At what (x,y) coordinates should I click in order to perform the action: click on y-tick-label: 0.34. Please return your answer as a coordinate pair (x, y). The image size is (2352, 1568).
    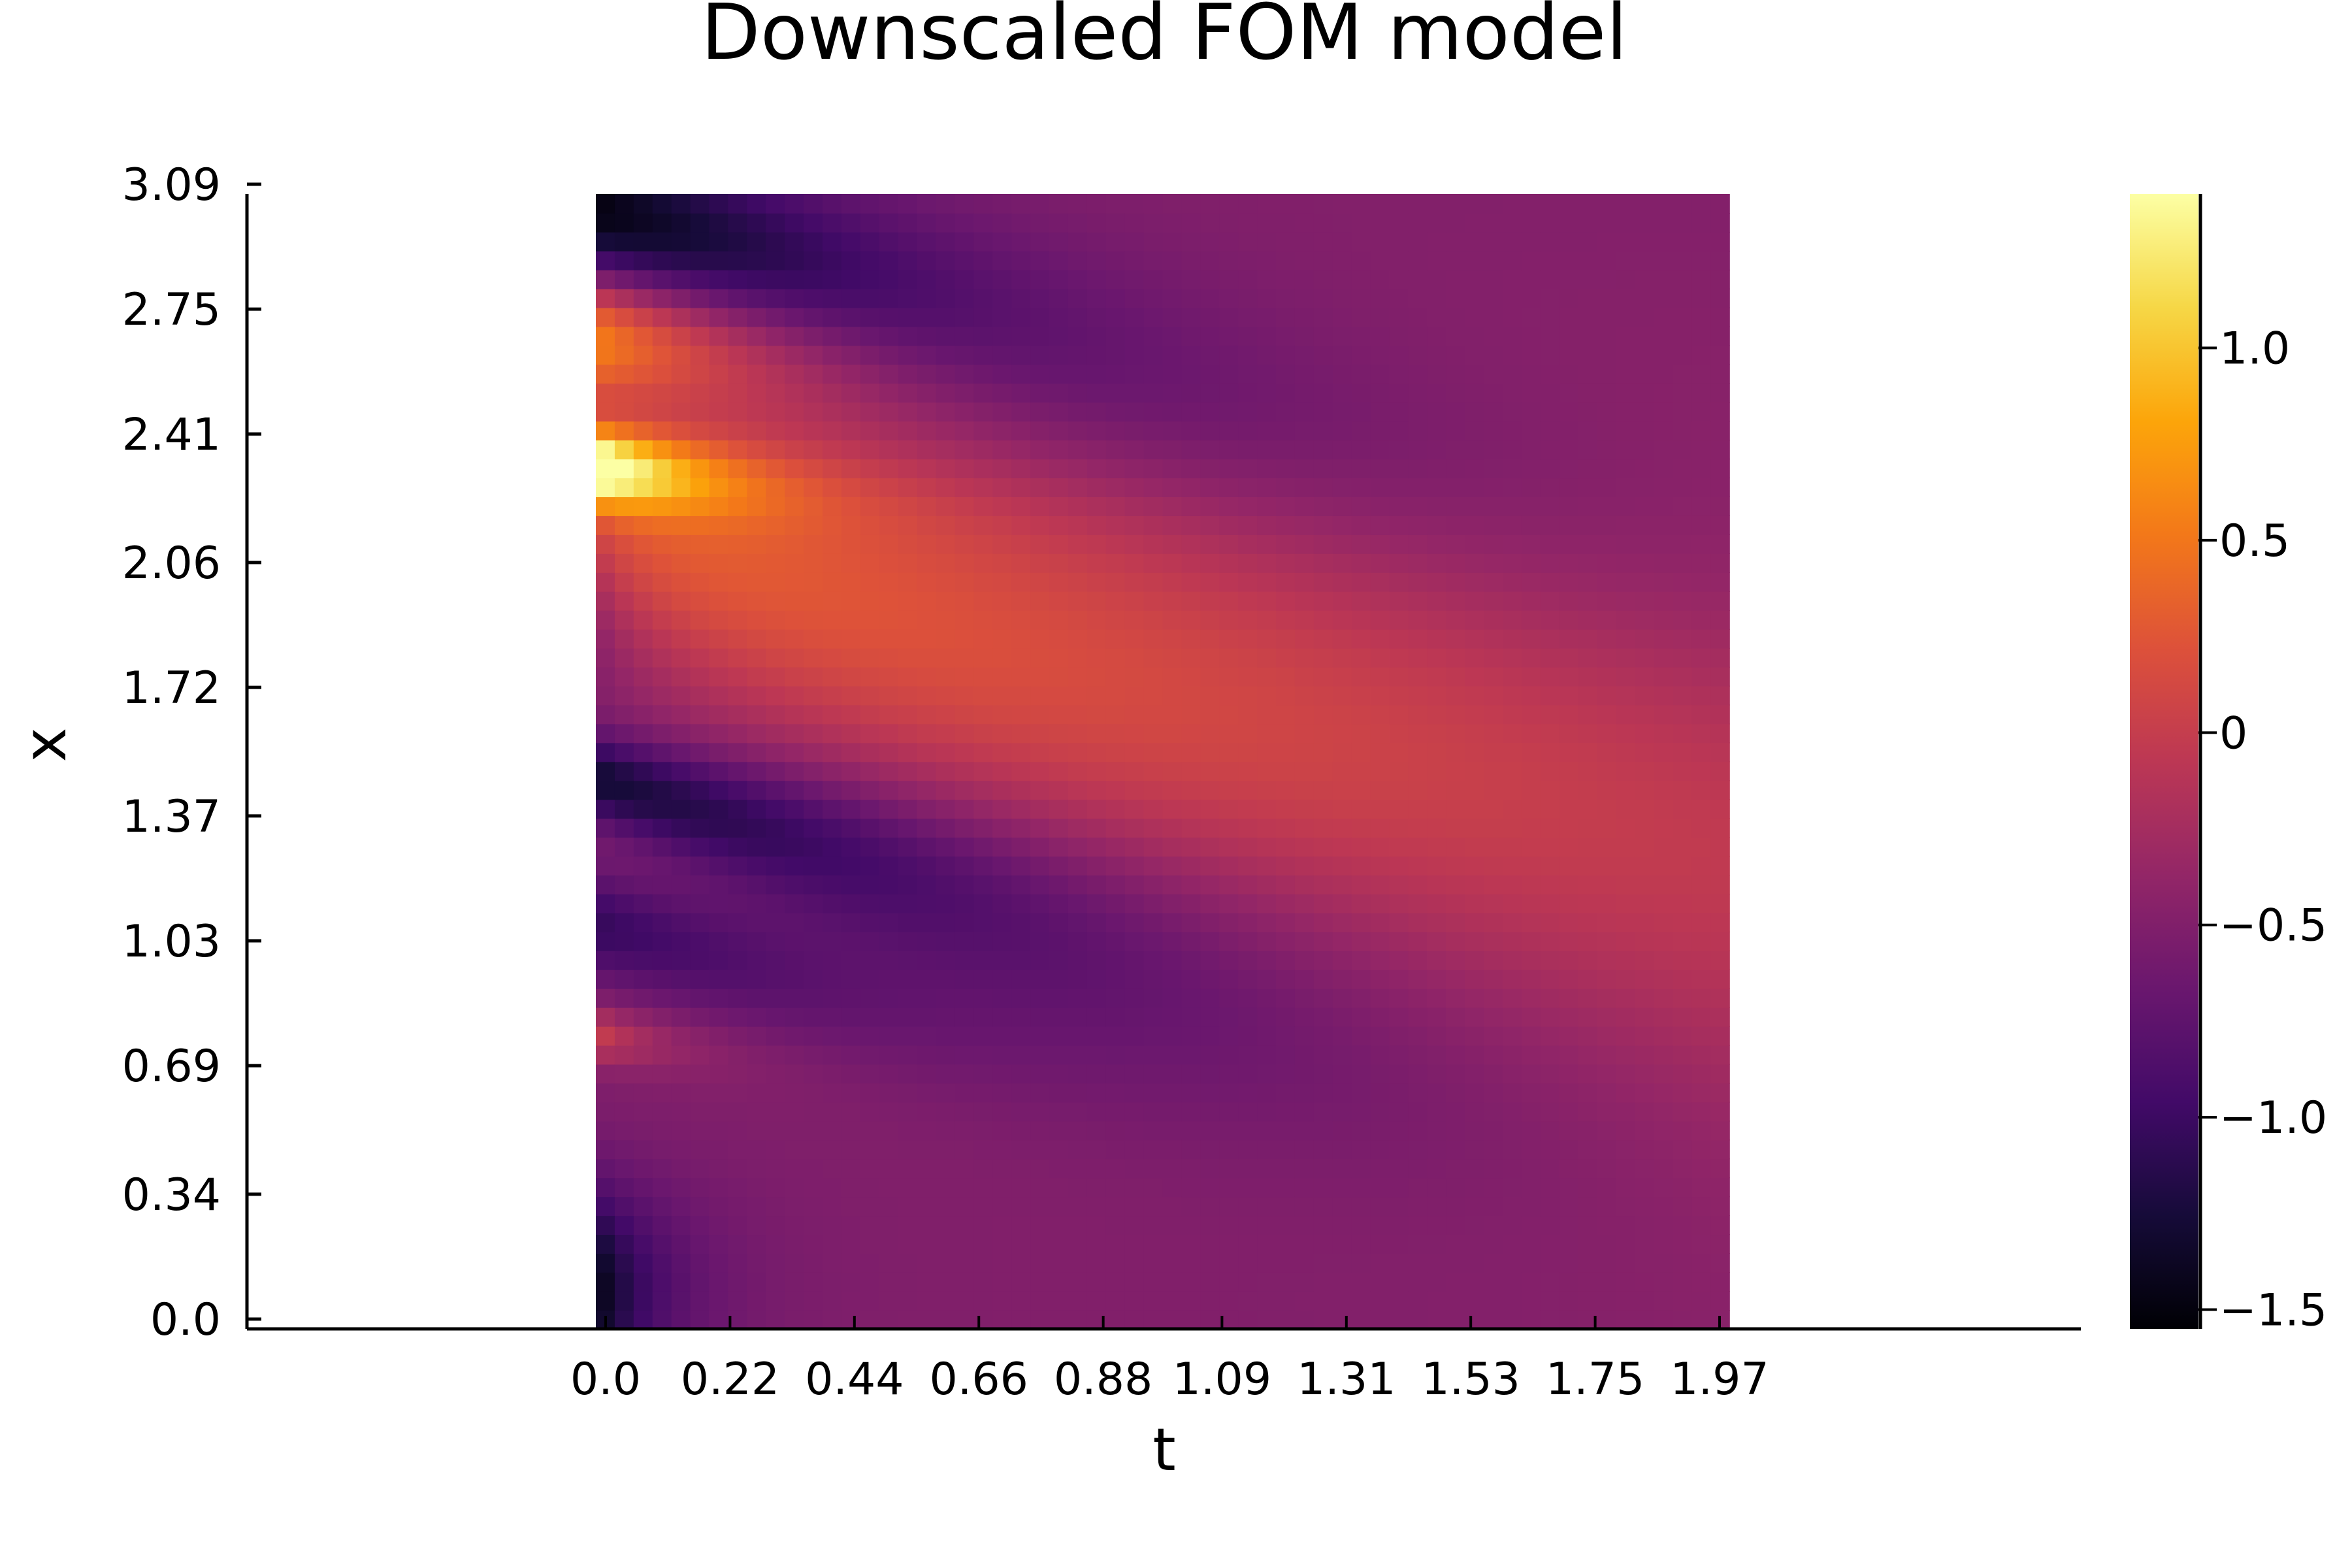
    Looking at the image, I should click on (171, 1195).